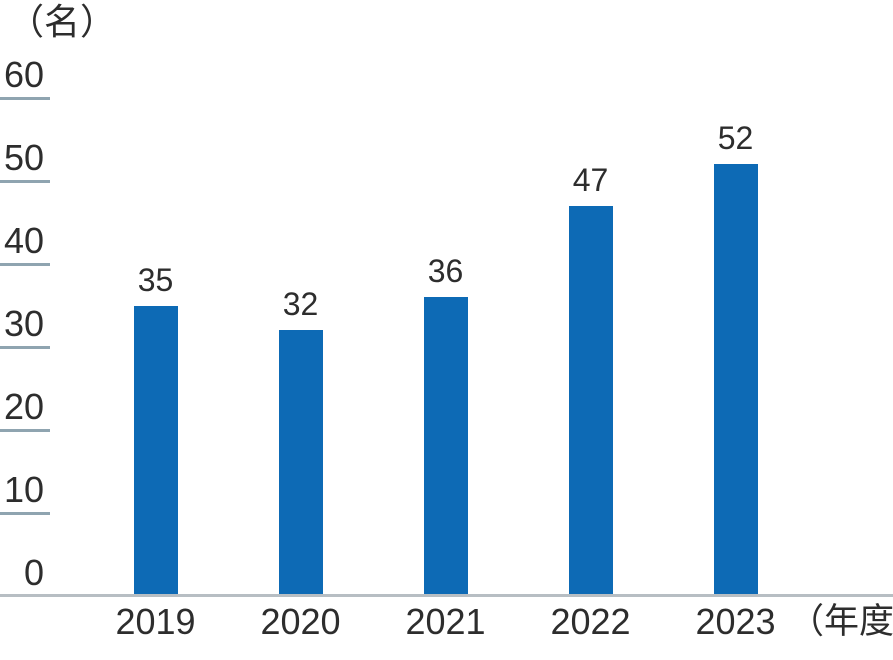 The height and width of the screenshot is (660, 893). I want to click on bar-2023, so click(735, 380).